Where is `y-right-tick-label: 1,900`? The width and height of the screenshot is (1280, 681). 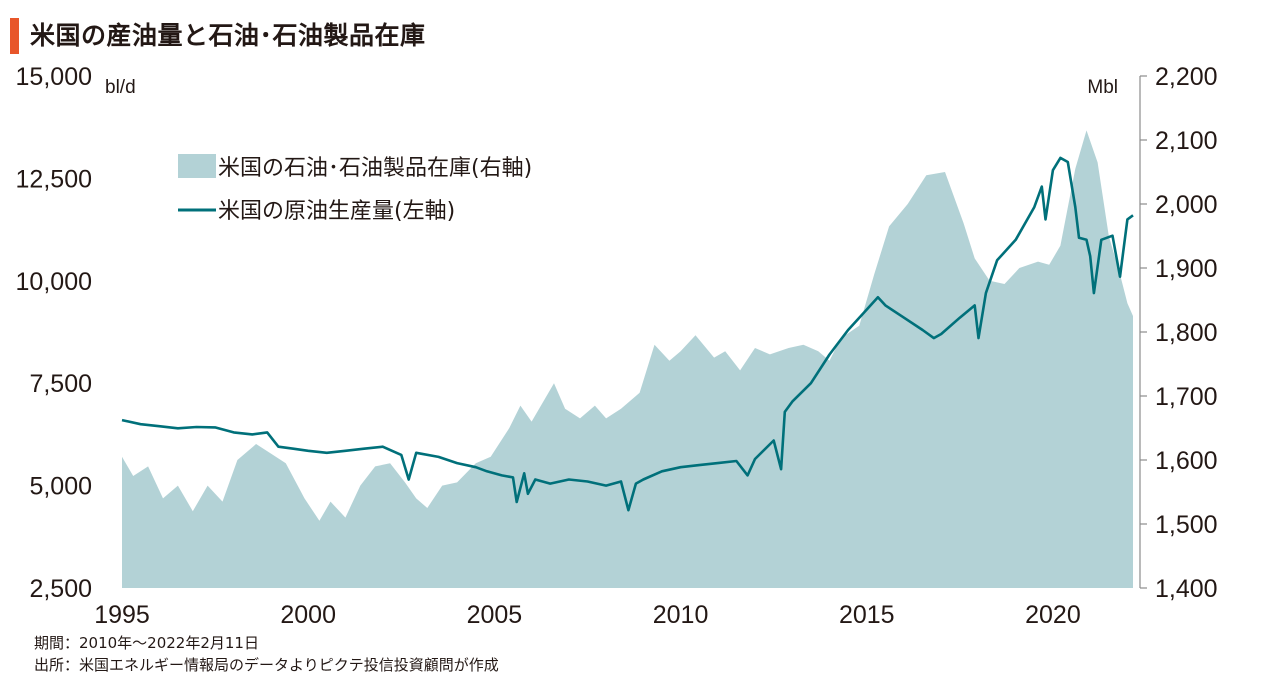 y-right-tick-label: 1,900 is located at coordinates (1186, 269).